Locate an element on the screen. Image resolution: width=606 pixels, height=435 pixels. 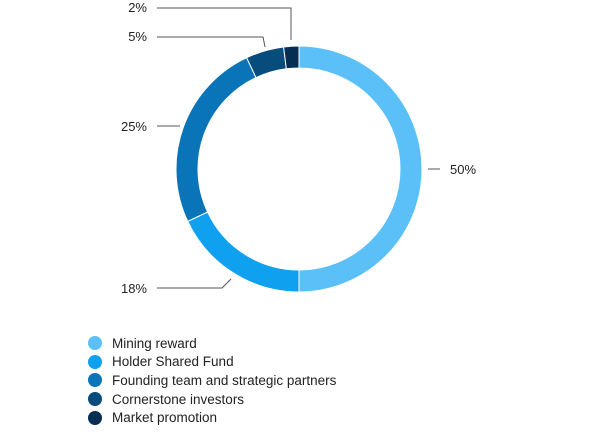
legend-label: Holder Shared Fund is located at coordinates (173, 362).